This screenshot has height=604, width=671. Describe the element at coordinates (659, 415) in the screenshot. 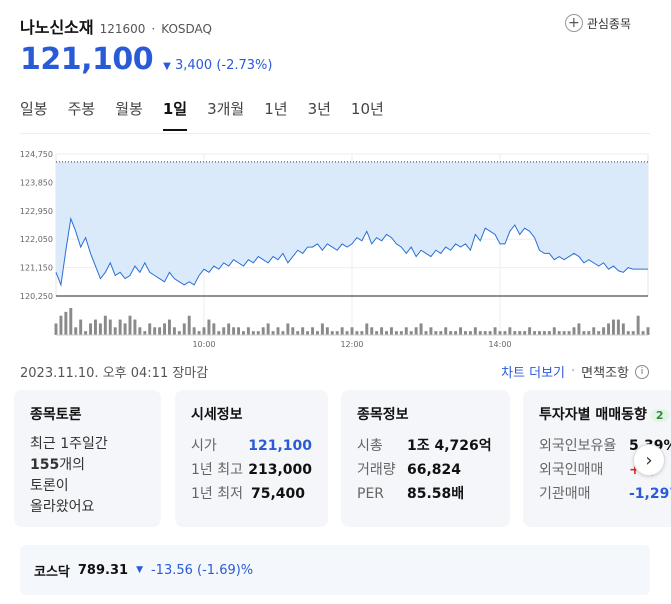

I see `investor-badge: 2` at that location.